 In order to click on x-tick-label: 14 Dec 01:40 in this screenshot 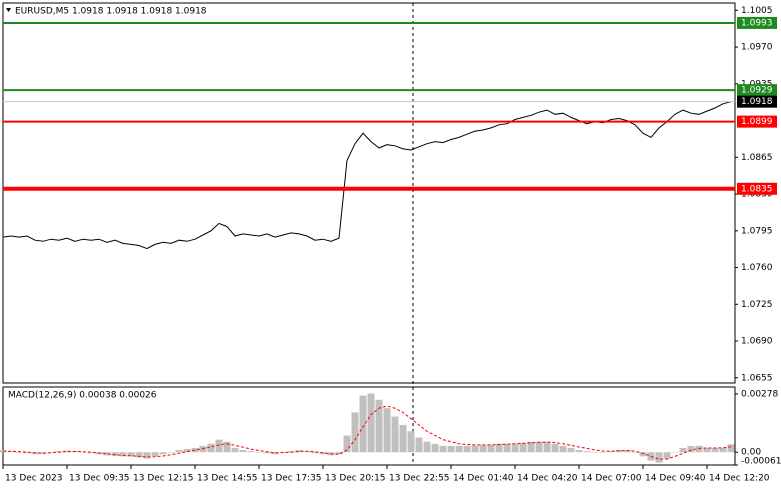, I will do `click(483, 479)`.